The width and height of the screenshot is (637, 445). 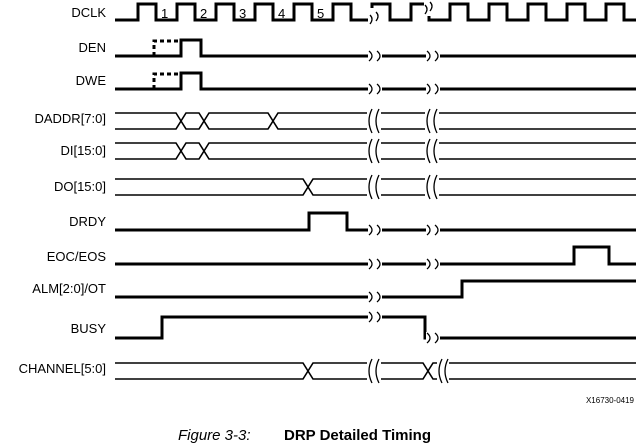 What do you see at coordinates (320, 13) in the screenshot?
I see `clock-number-5: 5` at bounding box center [320, 13].